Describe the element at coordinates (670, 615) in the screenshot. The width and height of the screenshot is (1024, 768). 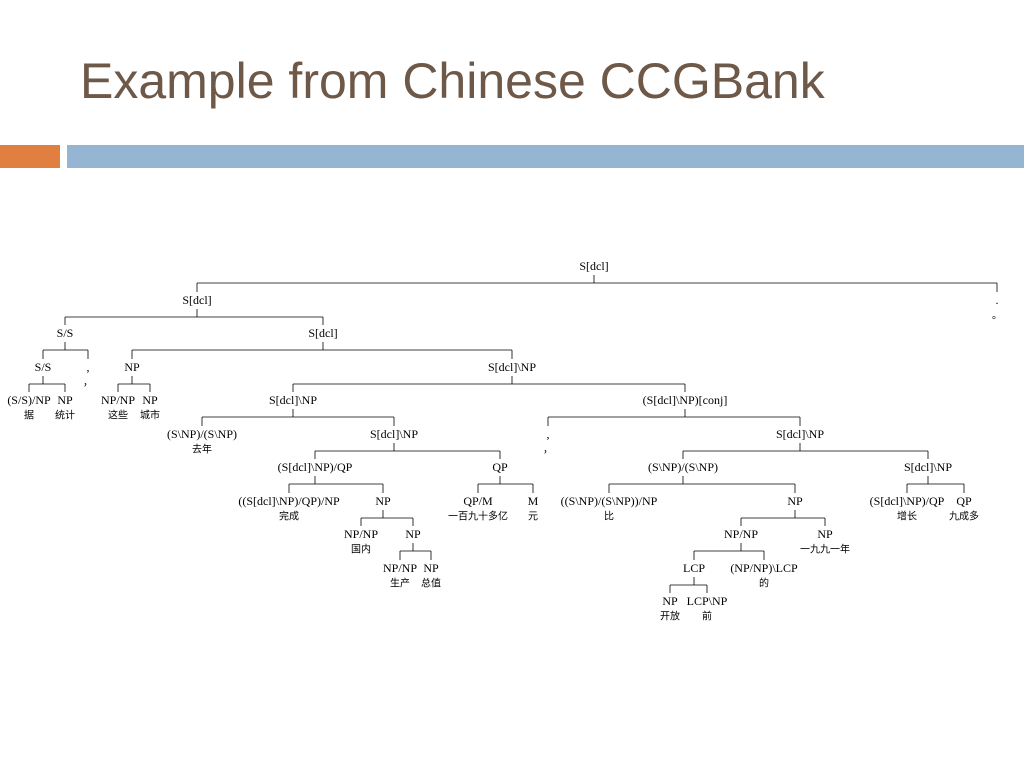
I see `word: 开放` at that location.